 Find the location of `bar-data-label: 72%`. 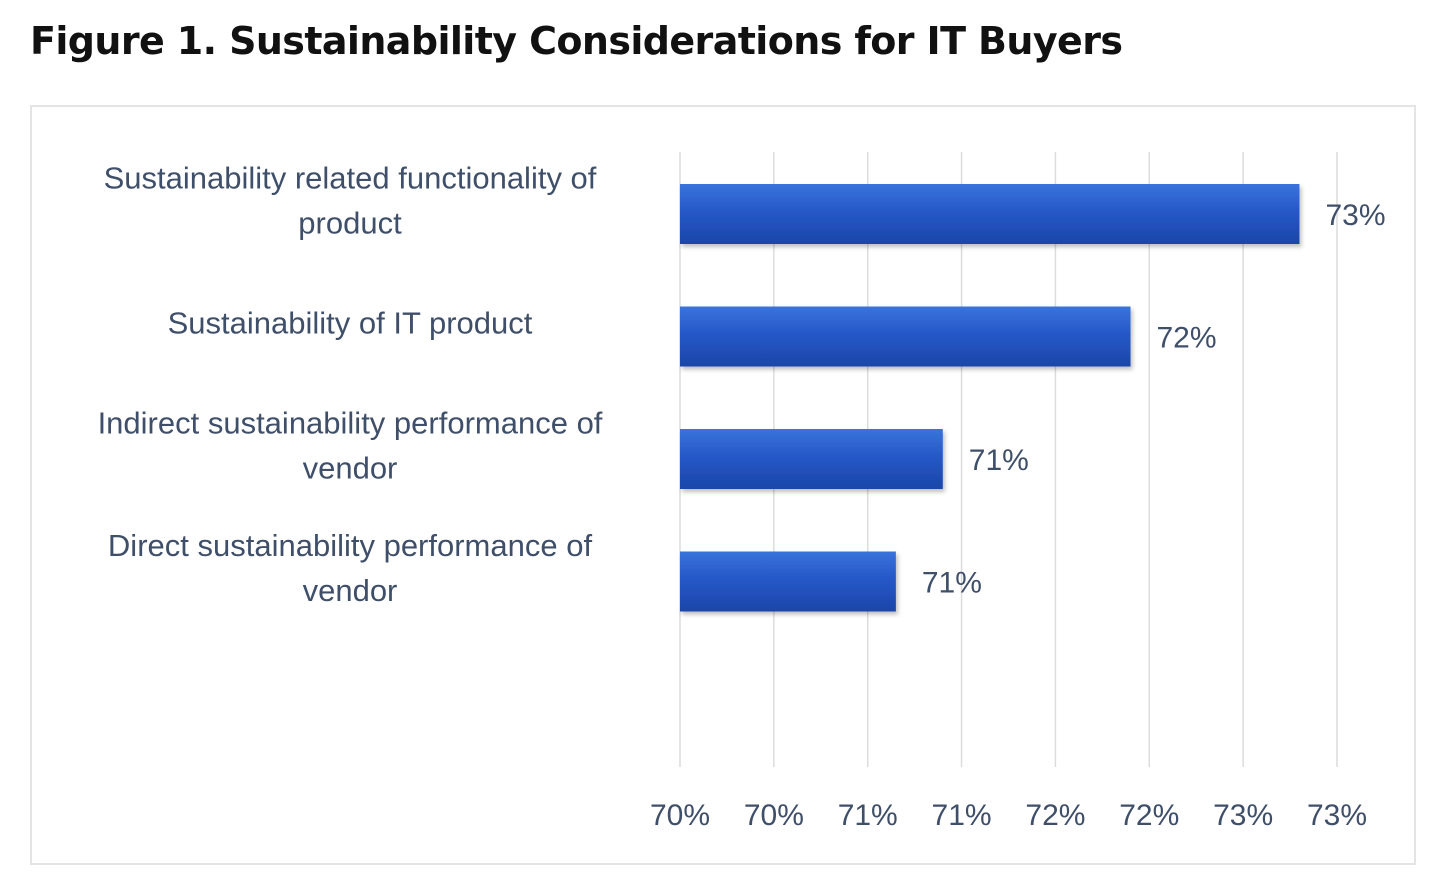

bar-data-label: 72% is located at coordinates (1187, 338).